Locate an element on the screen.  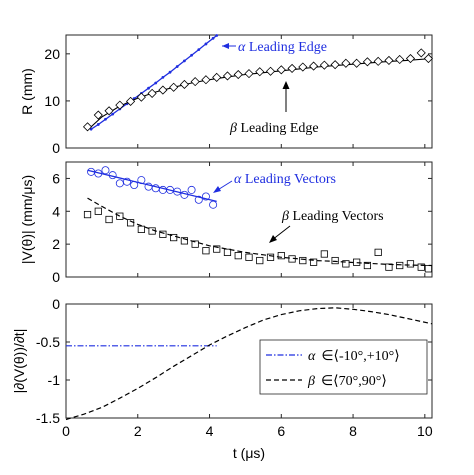
beta-vectors-arrowhead is located at coordinates (273, 239).